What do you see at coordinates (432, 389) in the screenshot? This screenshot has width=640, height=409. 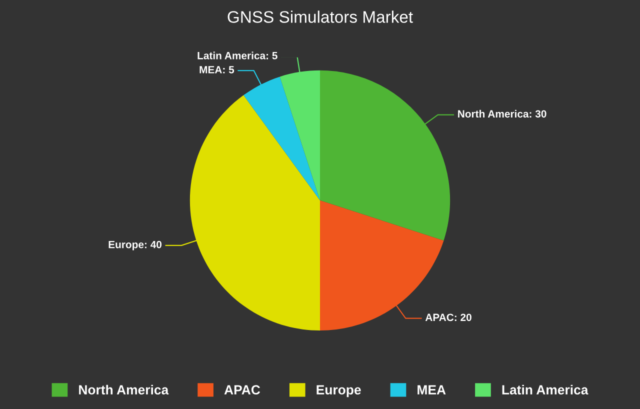 I see `legend-label: MEA` at bounding box center [432, 389].